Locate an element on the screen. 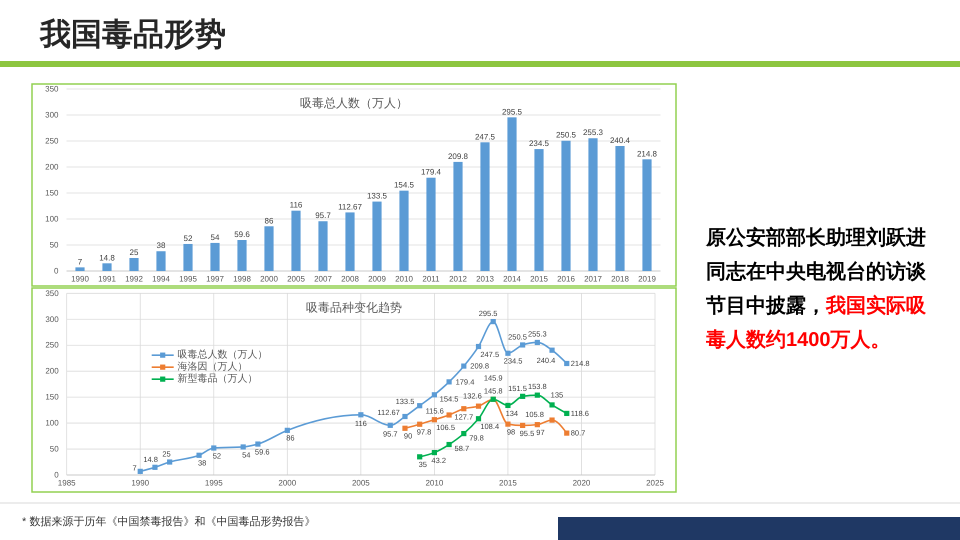 The height and width of the screenshot is (540, 960). text: 节目中披露， is located at coordinates (765, 306).